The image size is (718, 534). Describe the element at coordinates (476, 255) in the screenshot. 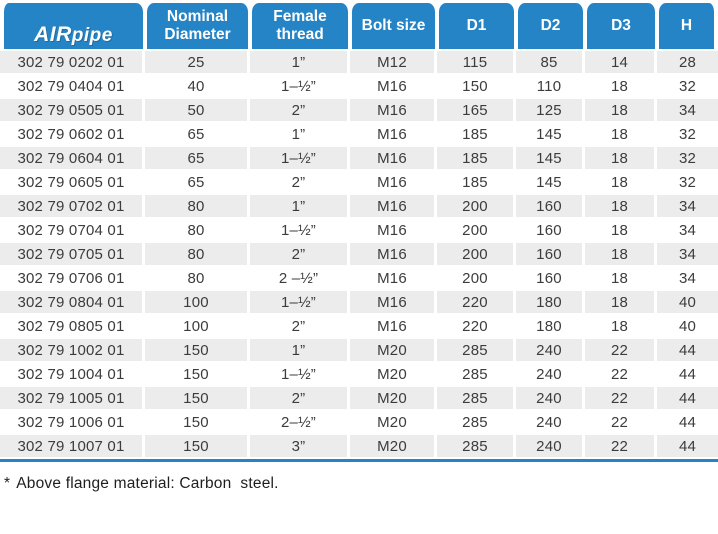

I see `table-cell: 200` at that location.